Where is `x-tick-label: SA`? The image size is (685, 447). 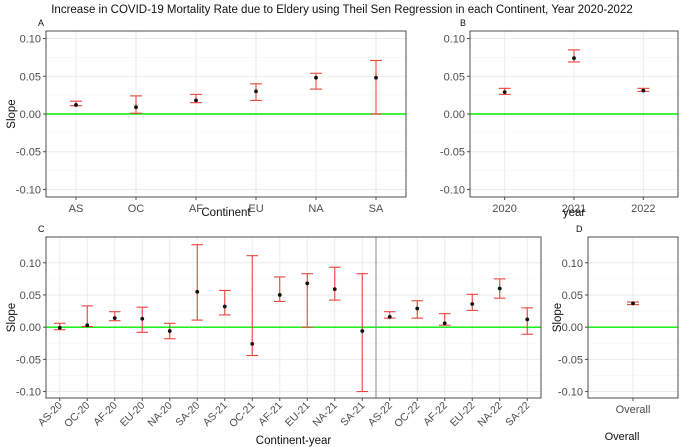 x-tick-label: SA is located at coordinates (376, 209).